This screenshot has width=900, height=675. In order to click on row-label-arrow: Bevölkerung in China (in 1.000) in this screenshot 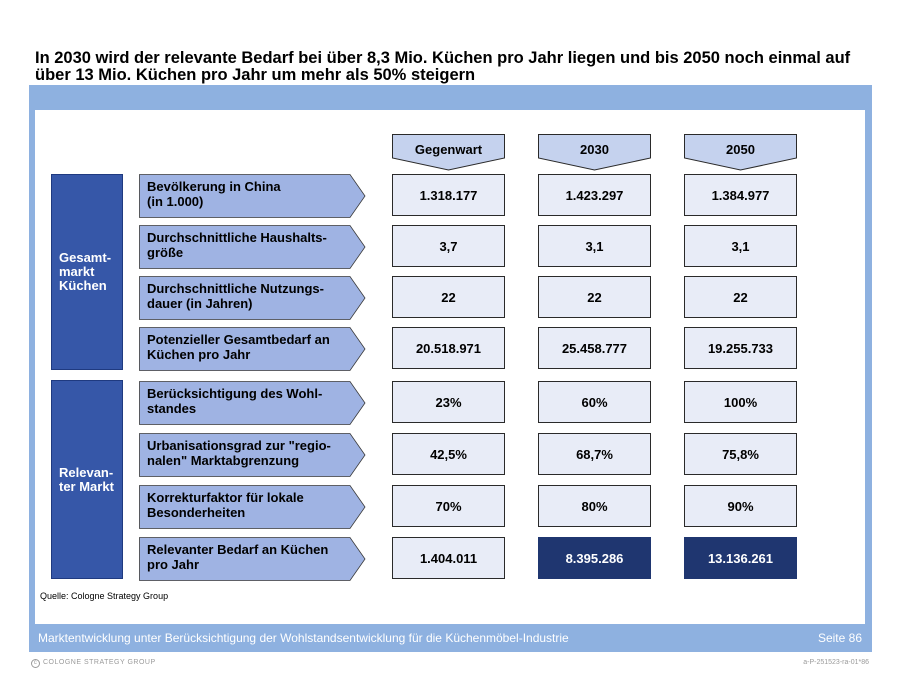, I will do `click(252, 196)`.